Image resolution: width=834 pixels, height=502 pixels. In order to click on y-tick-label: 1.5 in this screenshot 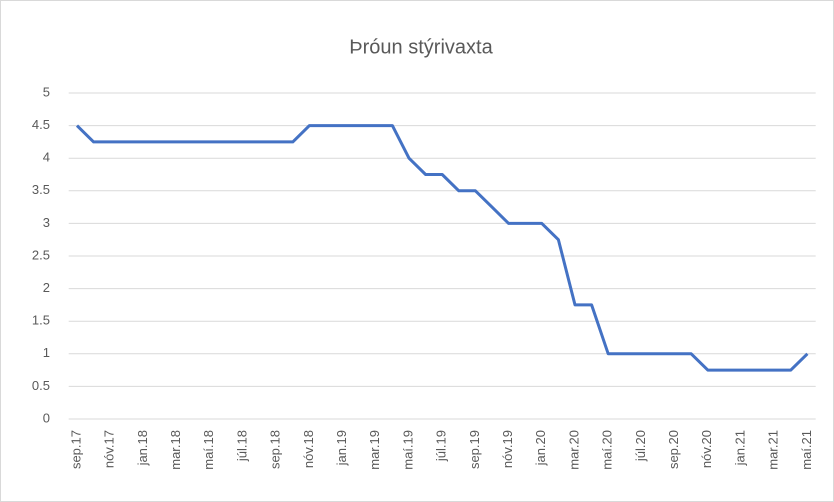, I will do `click(41, 320)`.